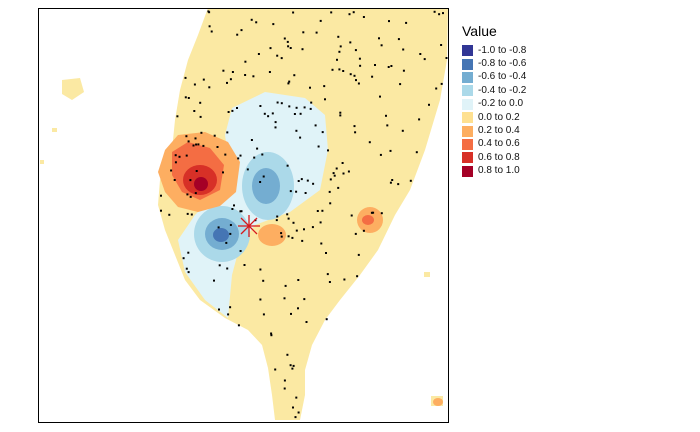 The height and width of the screenshot is (432, 700). What do you see at coordinates (499, 144) in the screenshot?
I see `legend-label: 0.4 to 0.6` at bounding box center [499, 144].